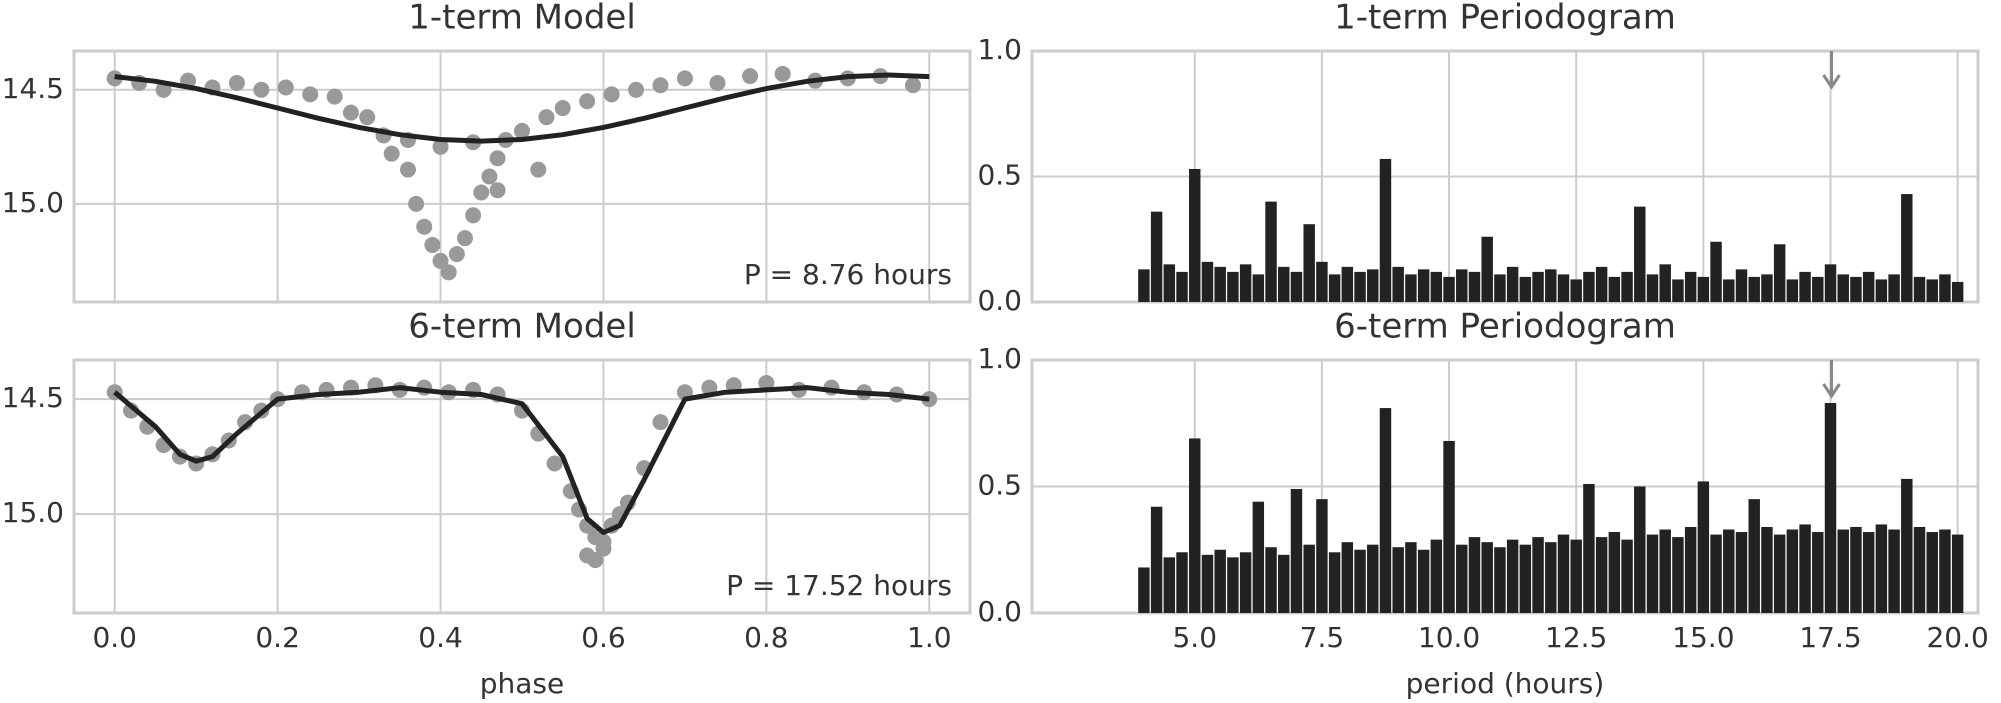  What do you see at coordinates (440, 637) in the screenshot?
I see `x-tick-label: 0.4` at bounding box center [440, 637].